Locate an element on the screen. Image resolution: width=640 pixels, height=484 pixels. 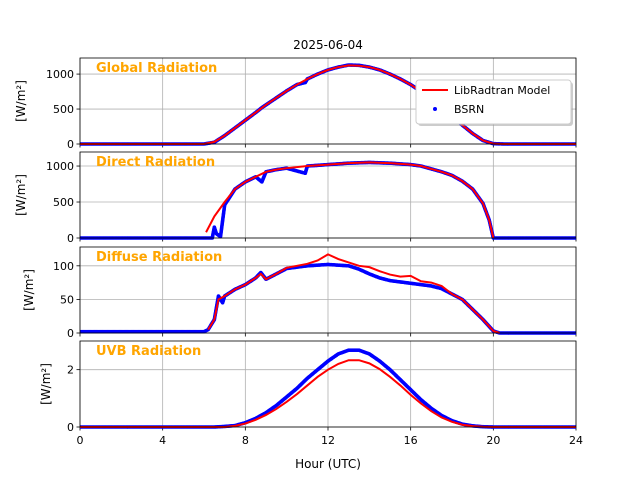
y-tick-label: 100 is located at coordinates (63, 266).